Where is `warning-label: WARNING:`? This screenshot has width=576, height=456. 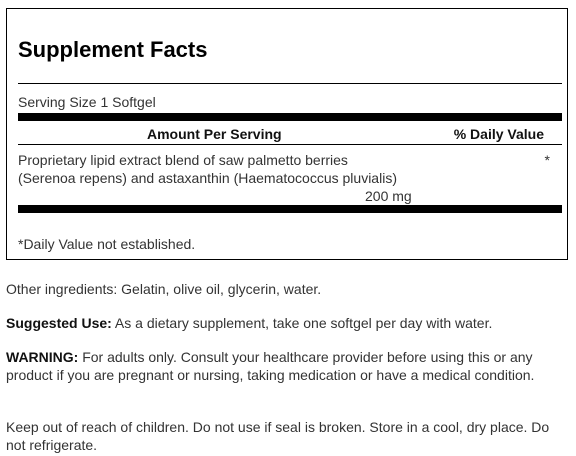
warning-label: WARNING: is located at coordinates (42, 357).